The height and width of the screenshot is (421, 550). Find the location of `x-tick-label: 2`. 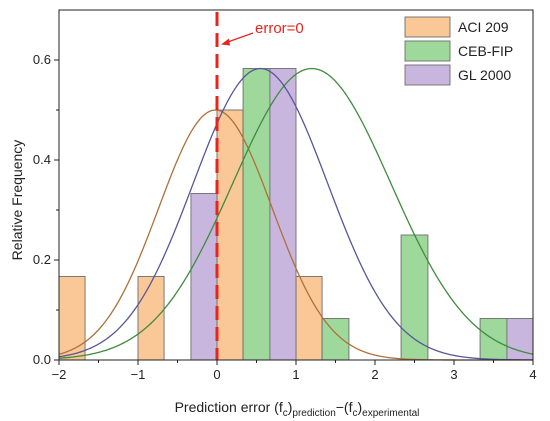

x-tick-label: 2 is located at coordinates (374, 374).